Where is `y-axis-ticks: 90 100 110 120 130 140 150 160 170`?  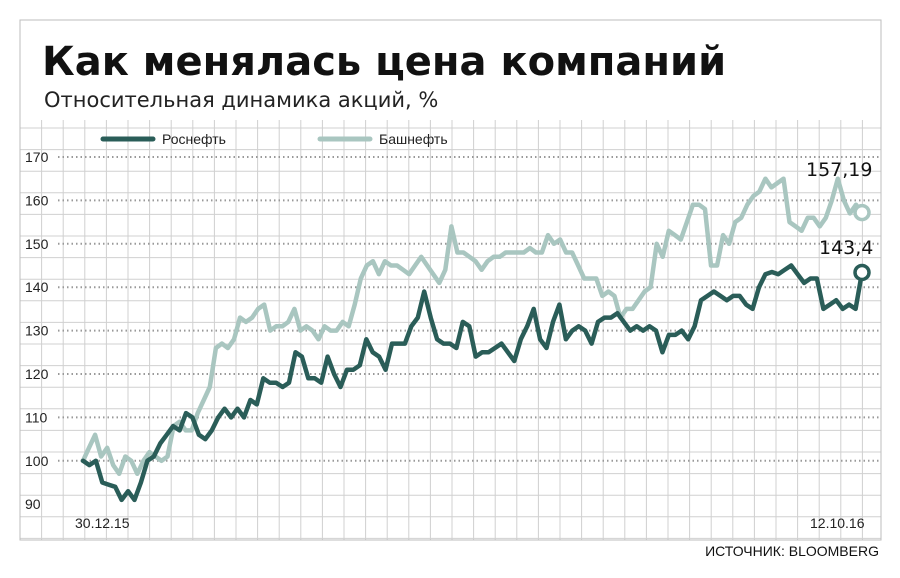
y-axis-ticks: 90 100 110 120 130 140 150 160 170 is located at coordinates (37, 330).